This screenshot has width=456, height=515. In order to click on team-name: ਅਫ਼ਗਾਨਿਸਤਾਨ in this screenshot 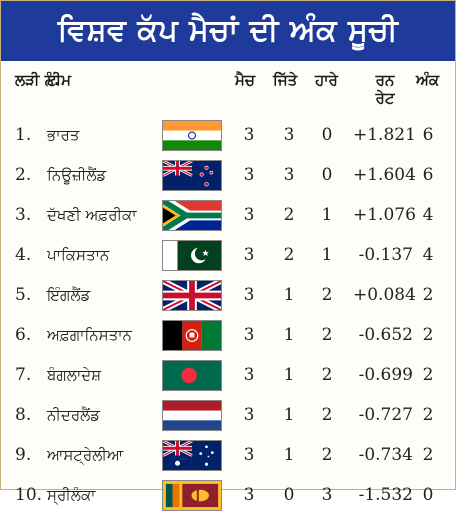, I will do `click(89, 335)`.